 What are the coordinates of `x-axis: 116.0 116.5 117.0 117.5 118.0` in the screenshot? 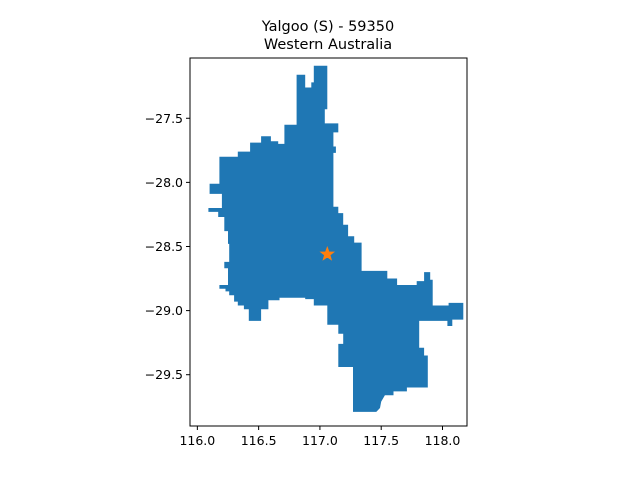 It's located at (319, 437).